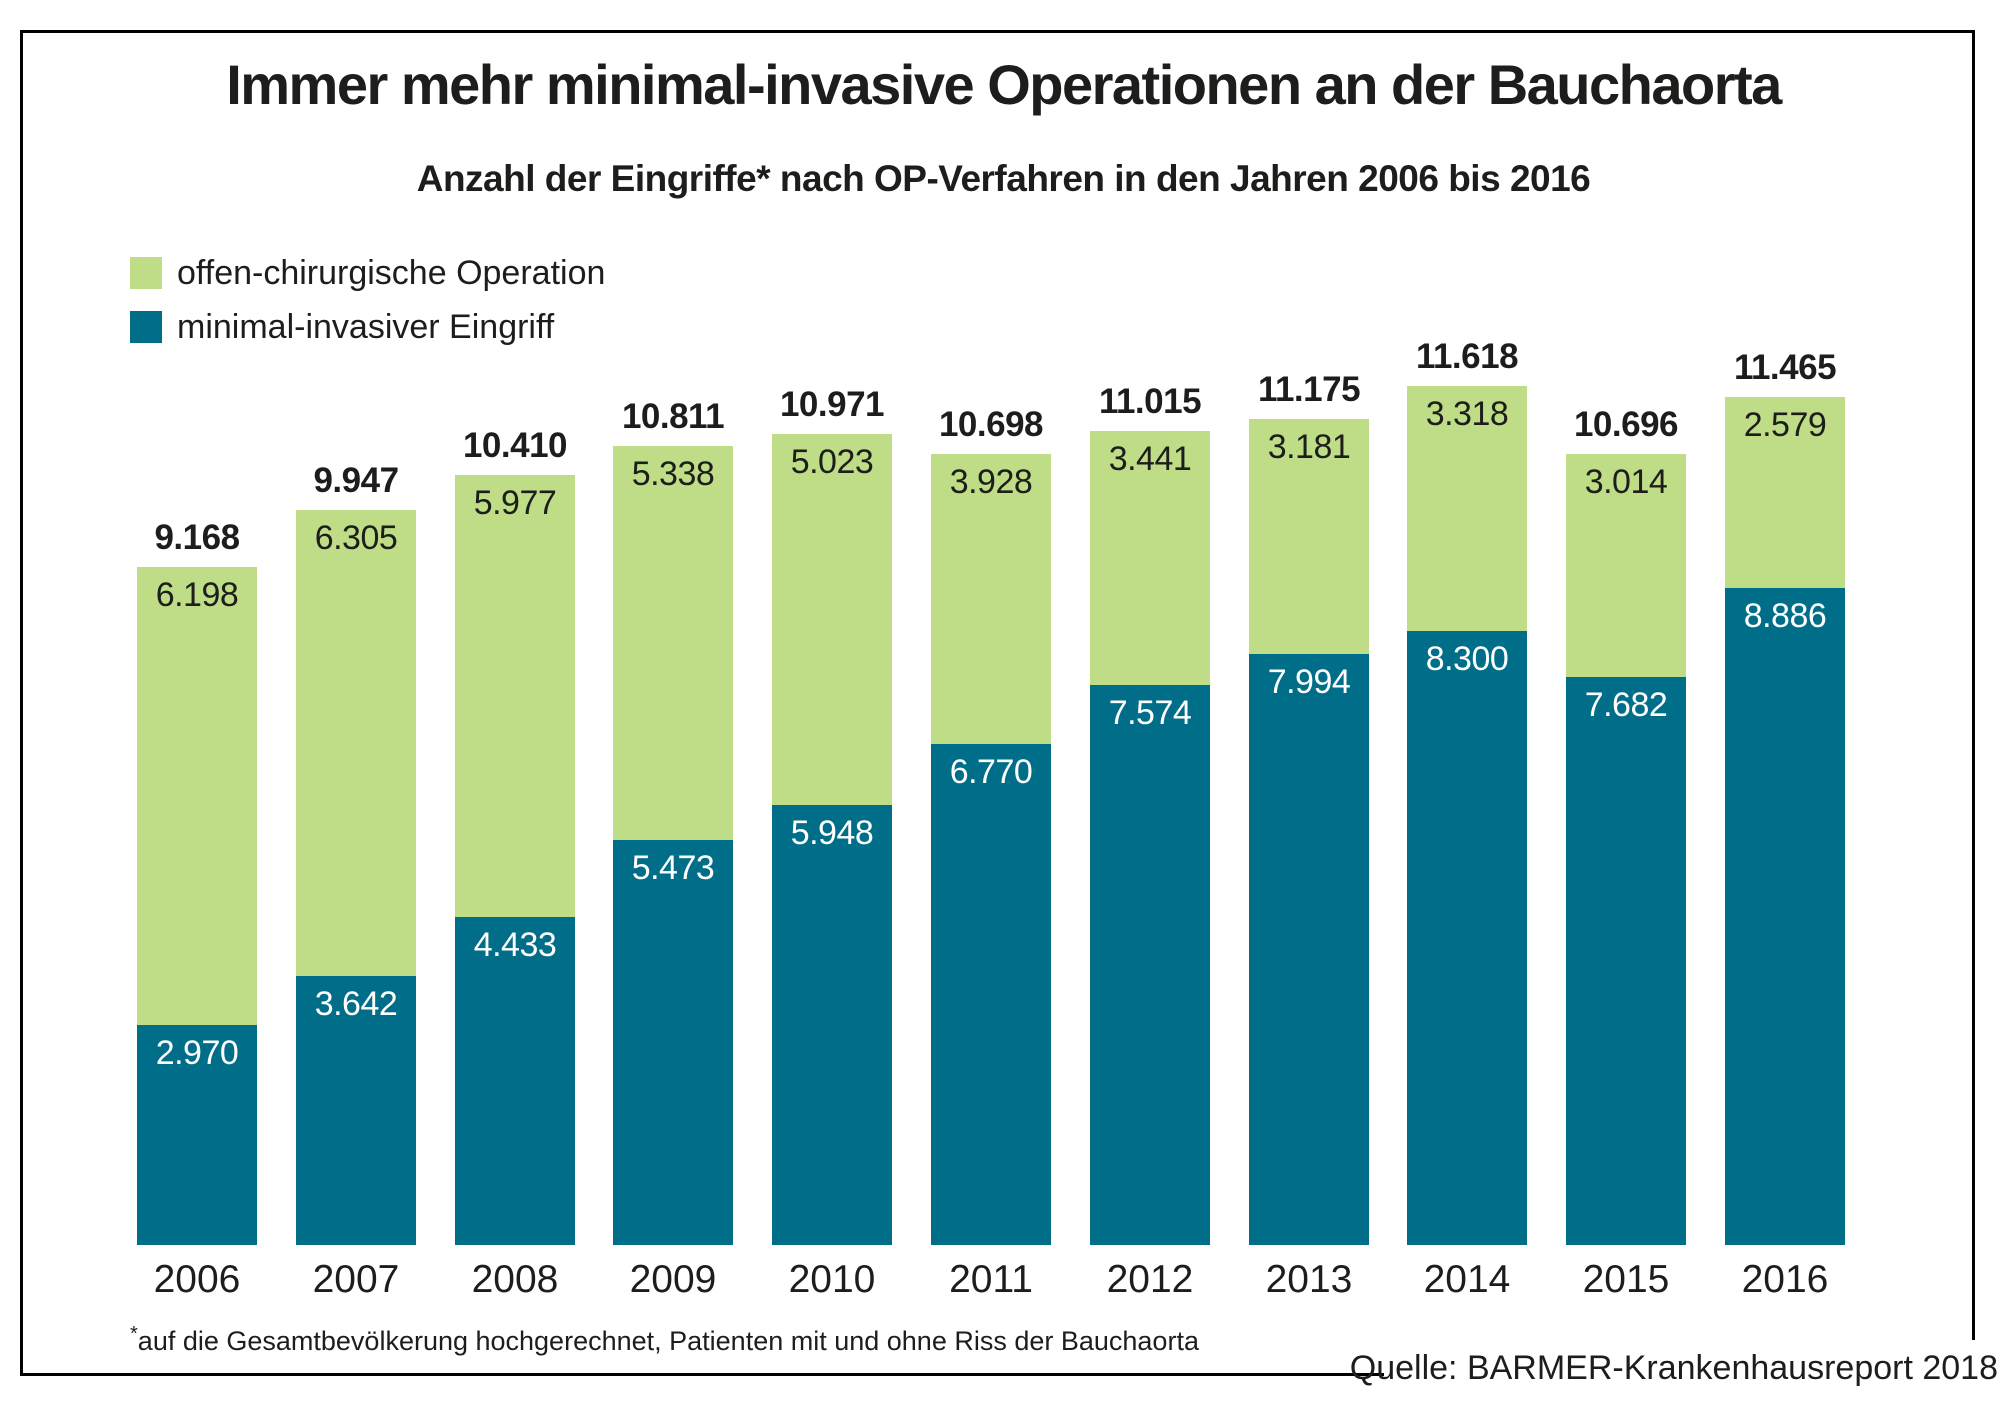  I want to click on segment-value-label: 7.574, so click(1150, 713).